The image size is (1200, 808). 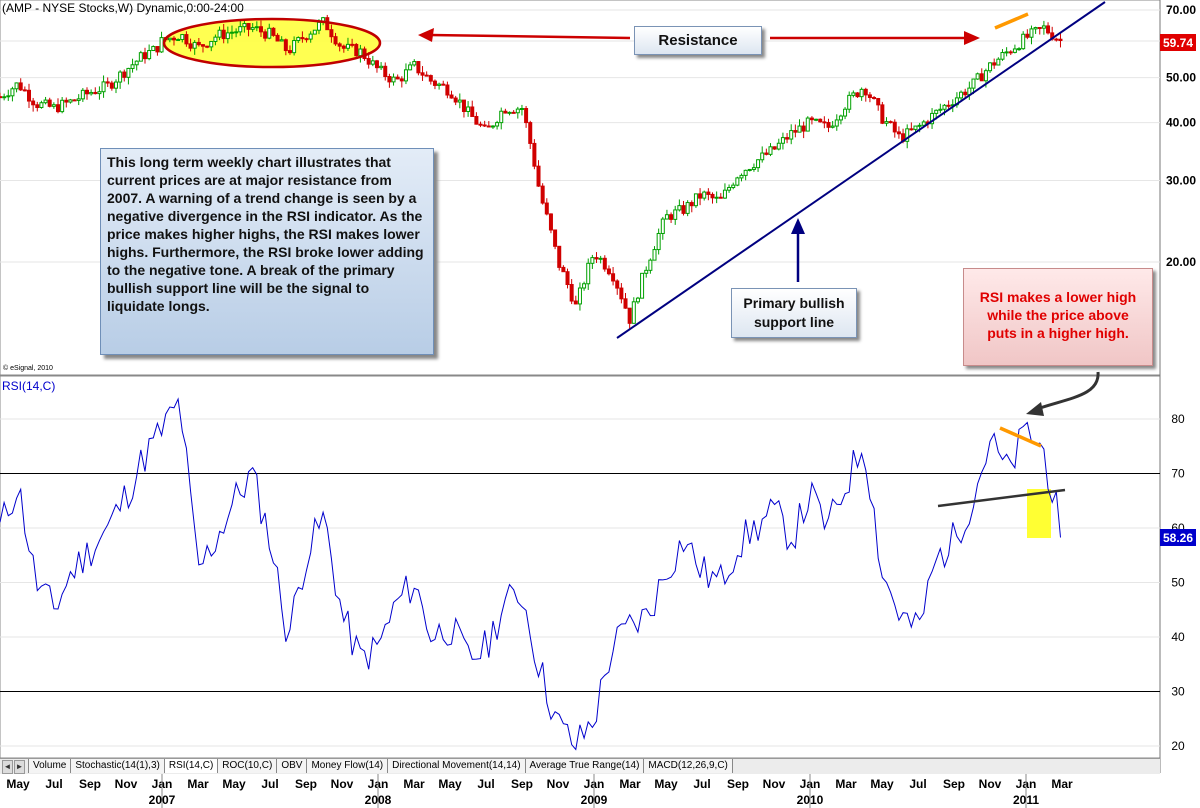 What do you see at coordinates (794, 322) in the screenshot?
I see `support-label-line-2: support line` at bounding box center [794, 322].